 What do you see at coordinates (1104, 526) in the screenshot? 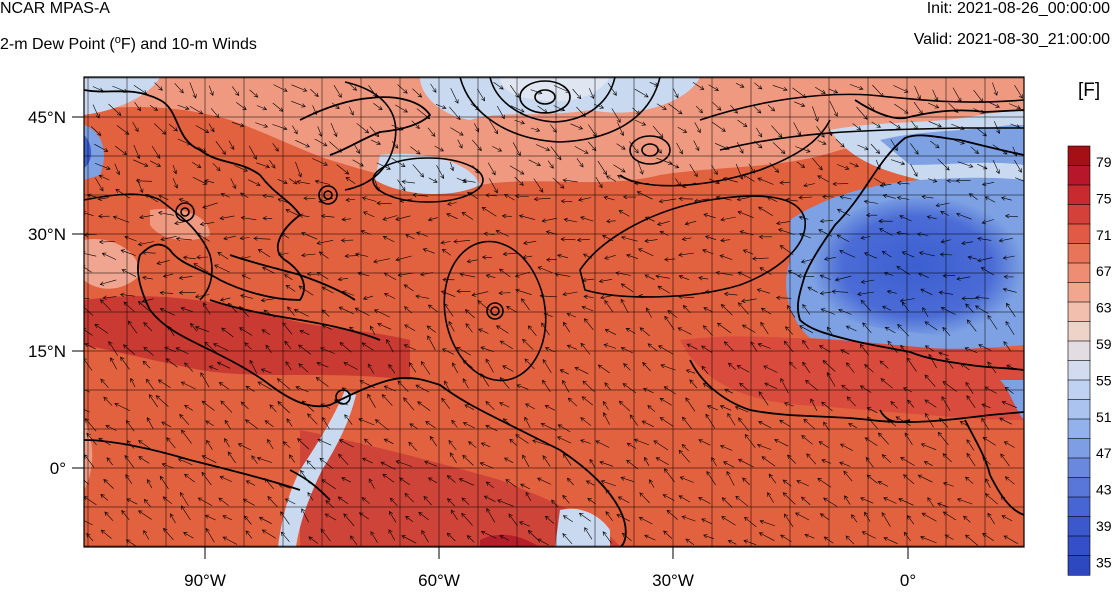
I see `colorbar-tick-label: 39` at bounding box center [1104, 526].